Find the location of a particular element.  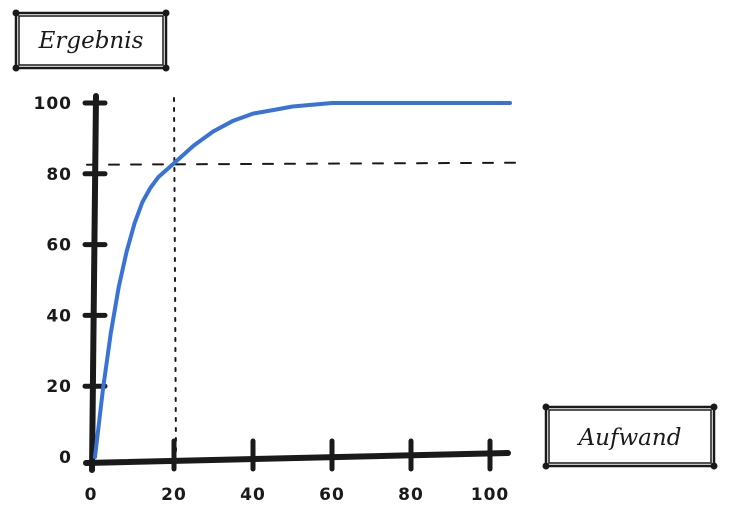

y-tick-label: 80 is located at coordinates (59, 175).